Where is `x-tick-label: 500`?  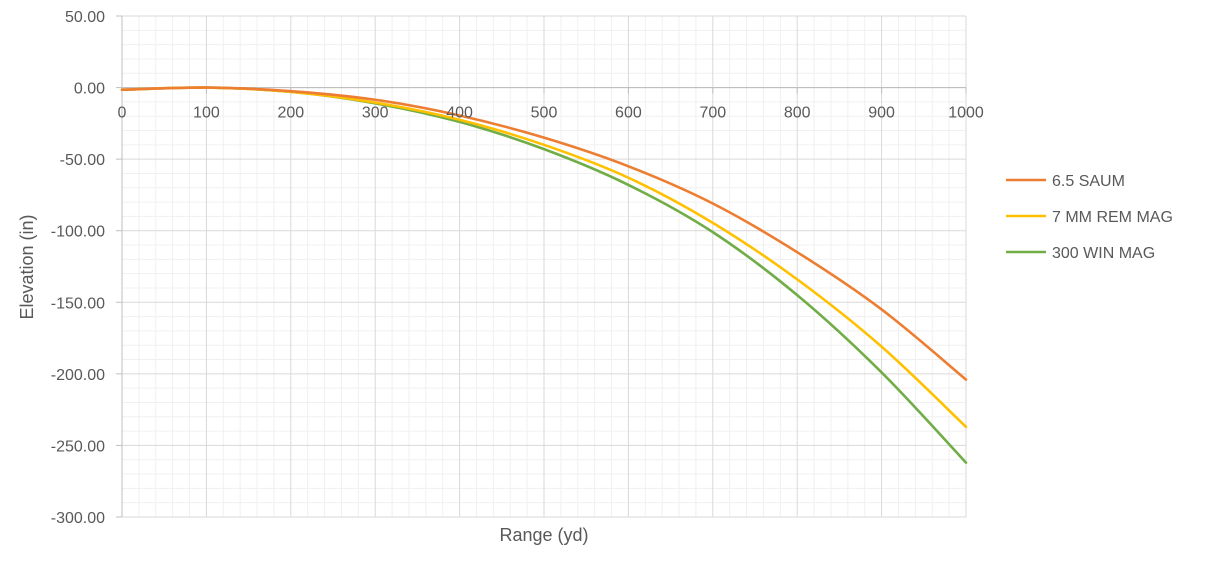 x-tick-label: 500 is located at coordinates (544, 113).